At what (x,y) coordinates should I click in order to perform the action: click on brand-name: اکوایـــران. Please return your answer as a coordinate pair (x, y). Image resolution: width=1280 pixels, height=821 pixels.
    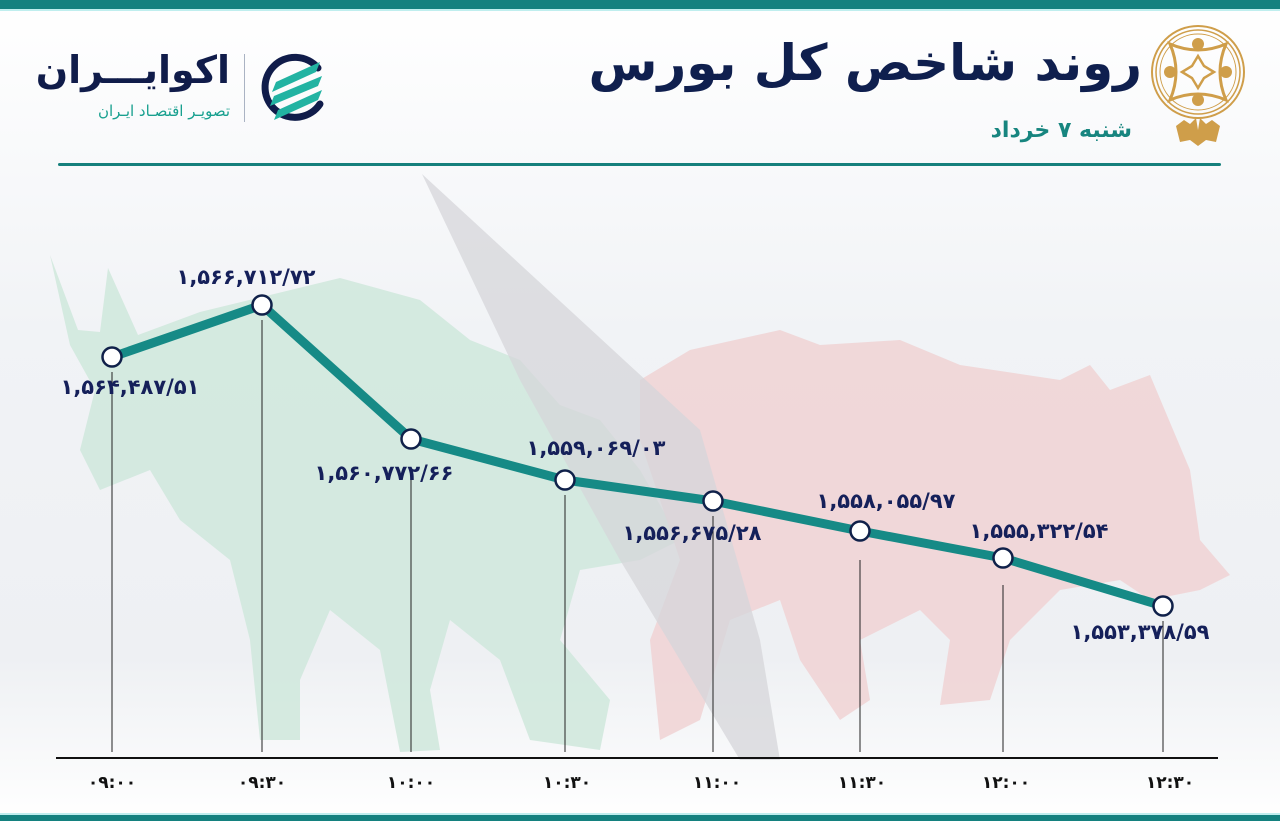
    Looking at the image, I should click on (132, 70).